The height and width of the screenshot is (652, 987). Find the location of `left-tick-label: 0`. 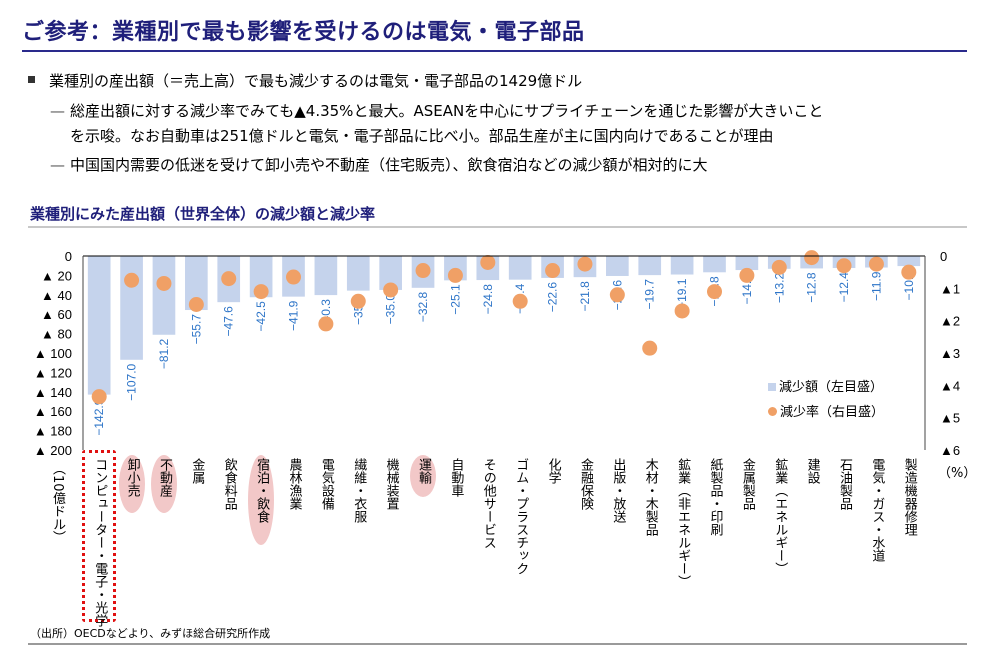

left-tick-label: 0 is located at coordinates (68, 256).